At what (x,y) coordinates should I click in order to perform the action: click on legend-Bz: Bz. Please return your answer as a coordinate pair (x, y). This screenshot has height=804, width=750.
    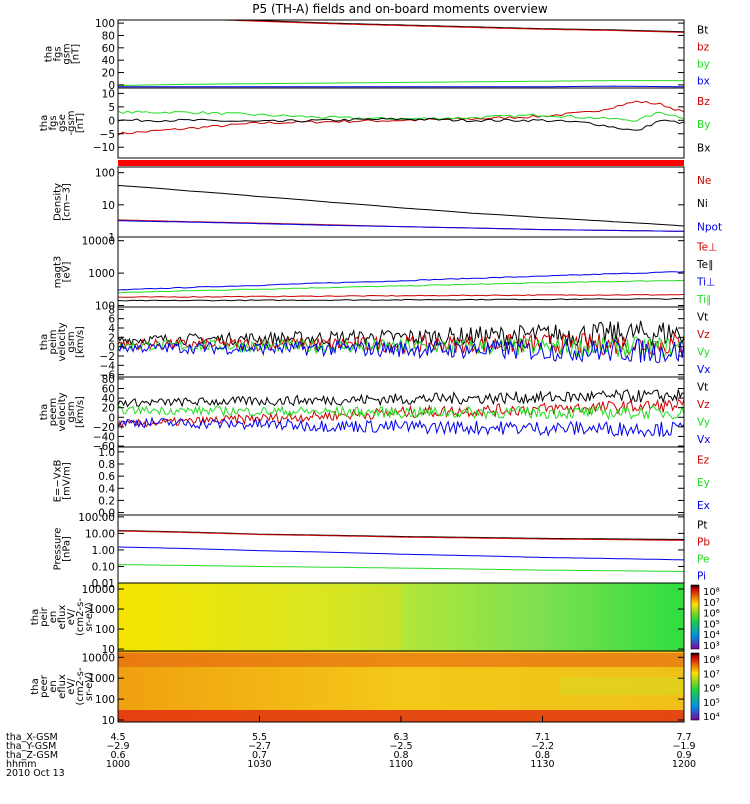
    Looking at the image, I should click on (703, 102).